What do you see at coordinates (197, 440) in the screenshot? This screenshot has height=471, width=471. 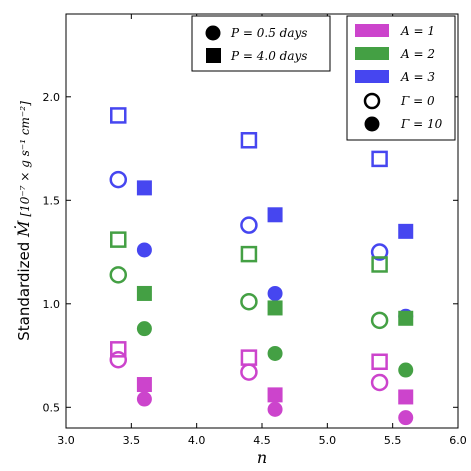 I see `x-tick-label: 4.0` at bounding box center [197, 440].